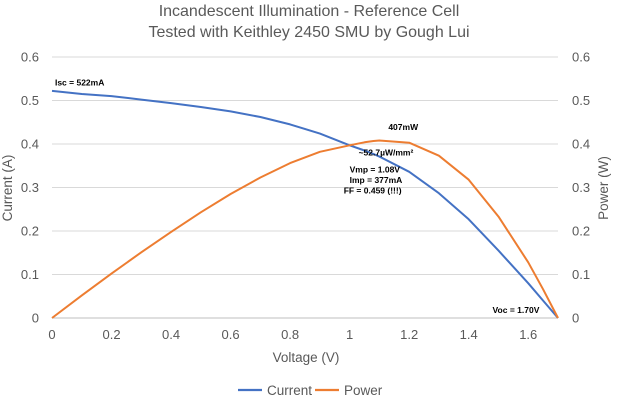  Describe the element at coordinates (581, 144) in the screenshot. I see `y-right-tick-label: 0.4` at that location.